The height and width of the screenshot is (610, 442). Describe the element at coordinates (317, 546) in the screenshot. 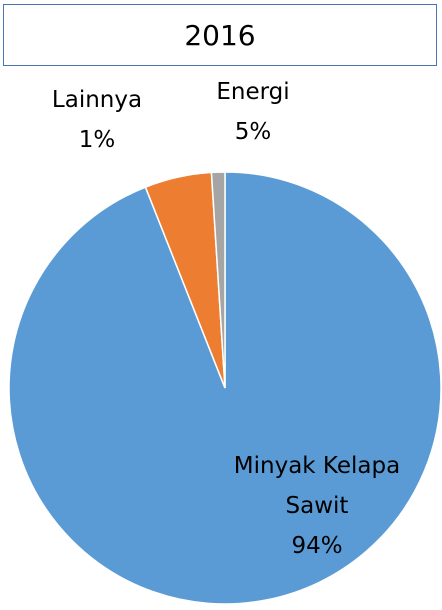

I see `value-label: 94%` at that location.